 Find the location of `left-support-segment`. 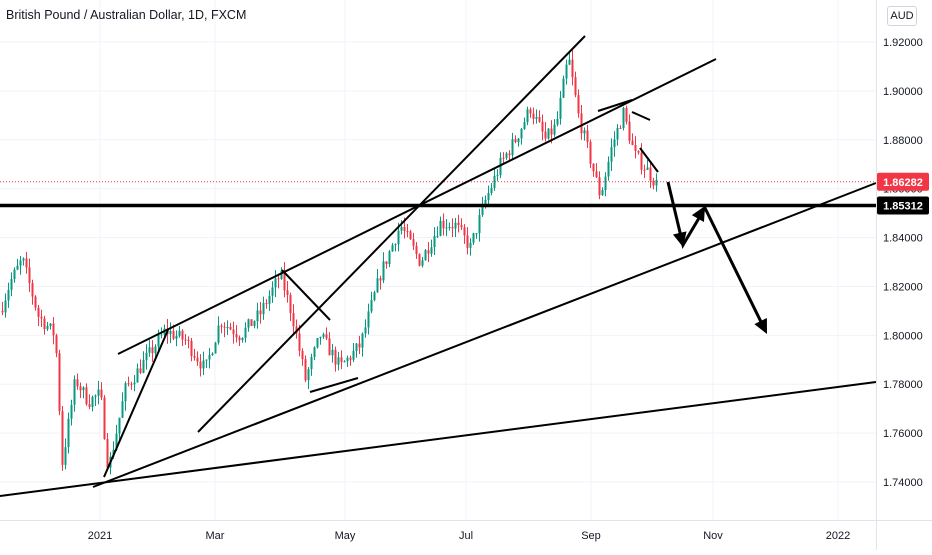

left-support-segment is located at coordinates (136, 403).